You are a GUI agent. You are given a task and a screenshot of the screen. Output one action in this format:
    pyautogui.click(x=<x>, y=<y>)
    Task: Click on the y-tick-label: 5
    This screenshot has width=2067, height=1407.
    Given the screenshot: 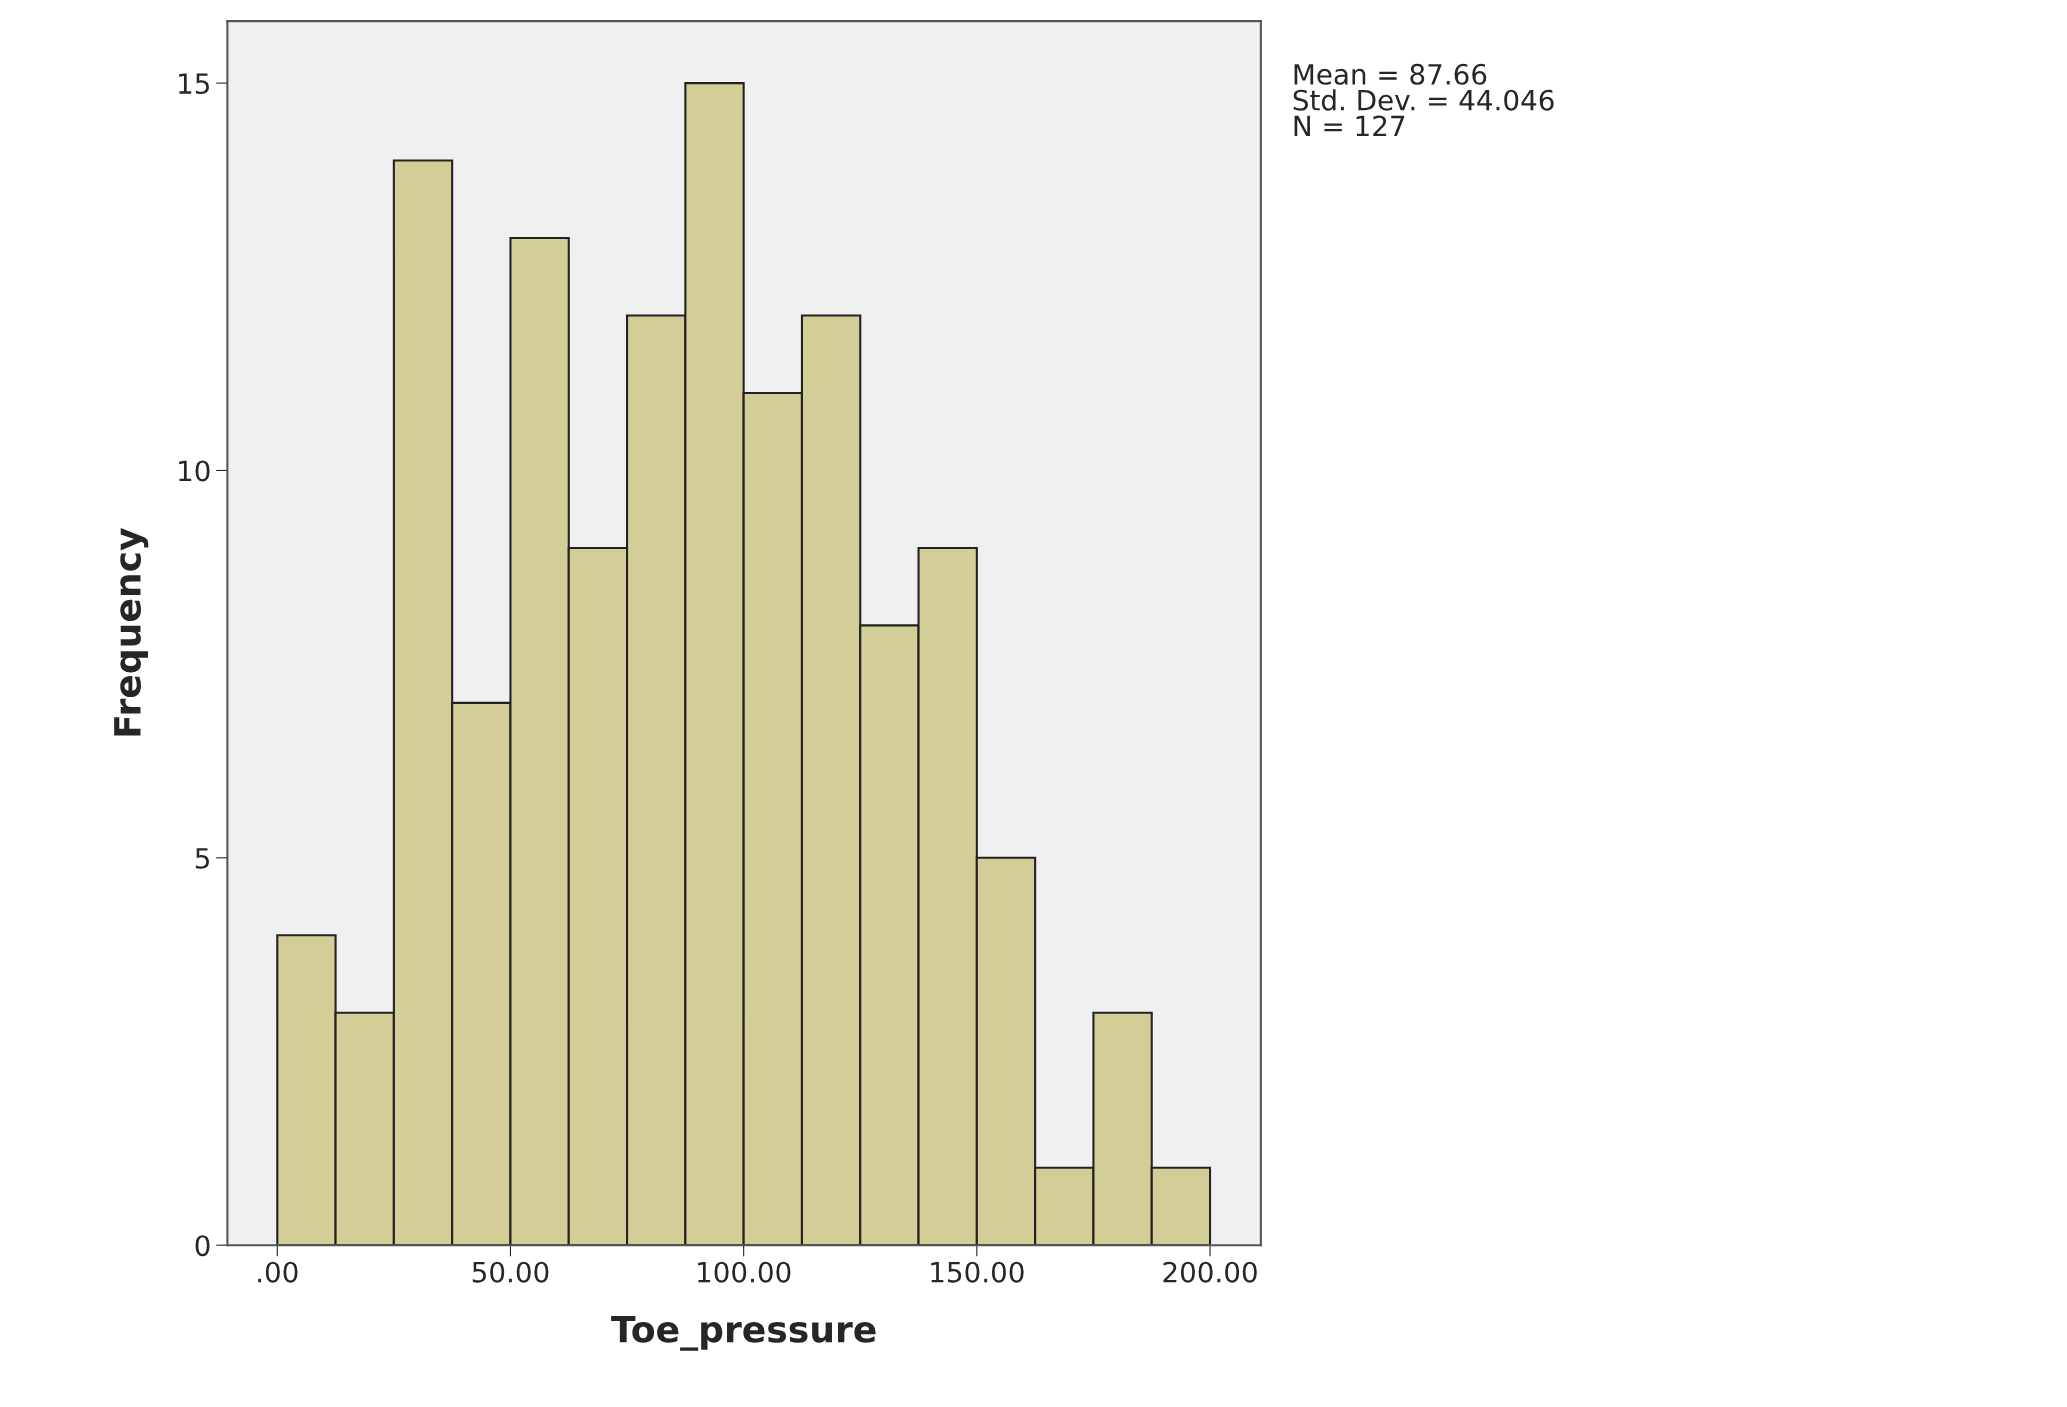 What is the action you would take?
    pyautogui.click(x=202, y=858)
    